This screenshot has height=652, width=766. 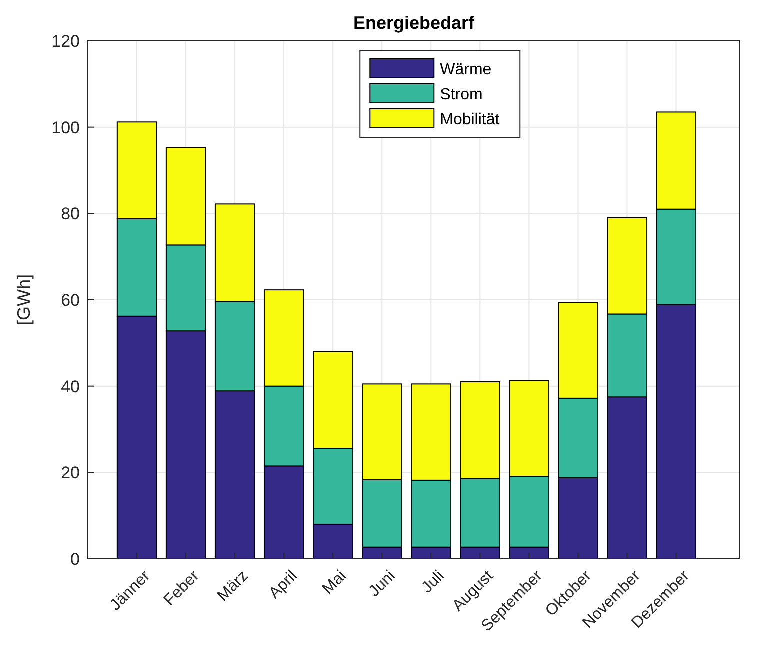 I want to click on chart-title: Energiebedarf, so click(x=414, y=23).